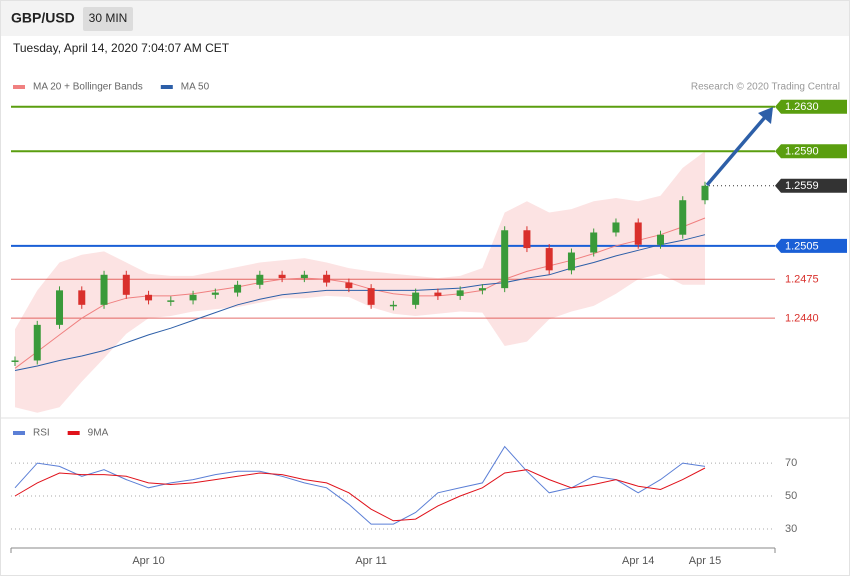 The image size is (850, 581). What do you see at coordinates (765, 87) in the screenshot?
I see `credit: Research © 2020 Trading Central` at bounding box center [765, 87].